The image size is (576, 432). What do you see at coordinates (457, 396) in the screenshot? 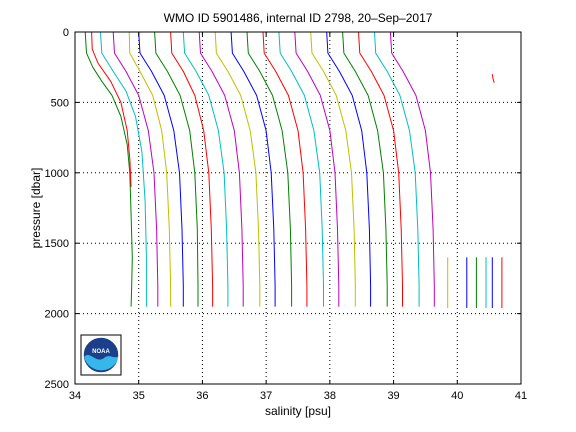
I see `x-tick-label: 40` at bounding box center [457, 396].